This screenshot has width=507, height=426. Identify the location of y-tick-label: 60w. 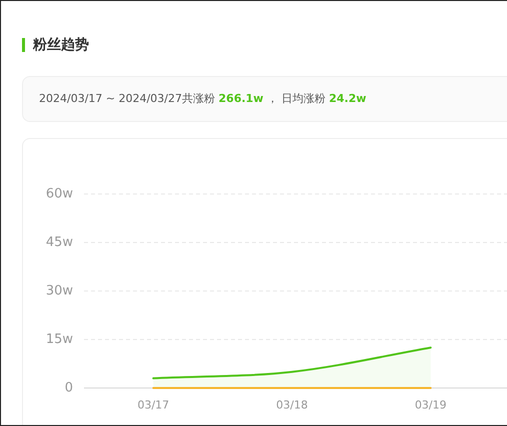
(60, 194).